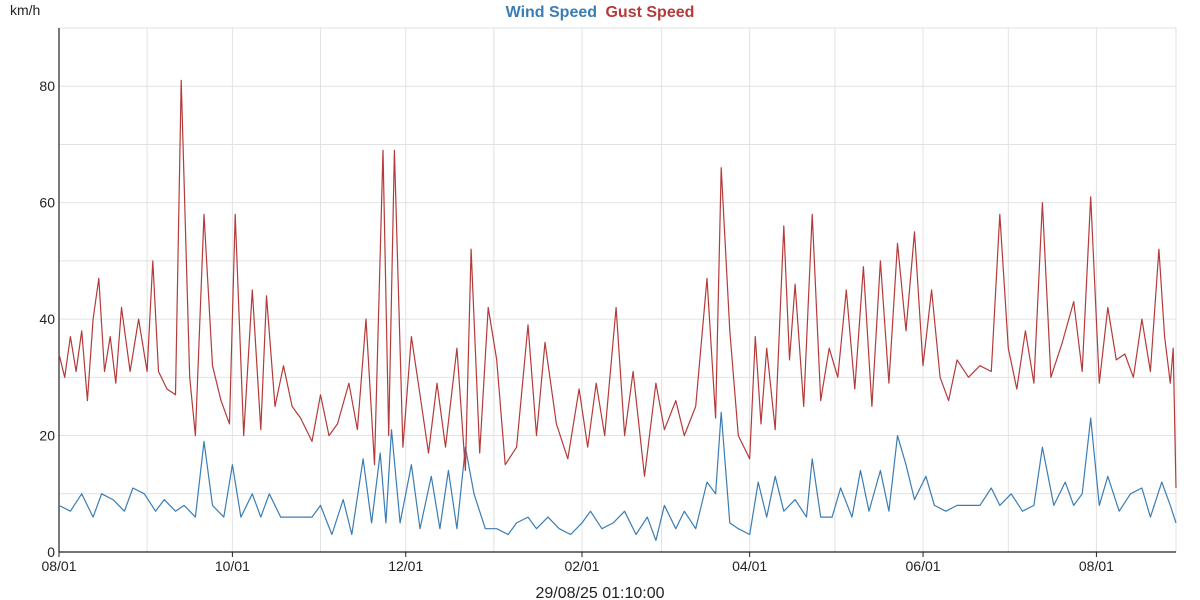  Describe the element at coordinates (25, 10) in the screenshot. I see `y-unit-label: km/h` at that location.